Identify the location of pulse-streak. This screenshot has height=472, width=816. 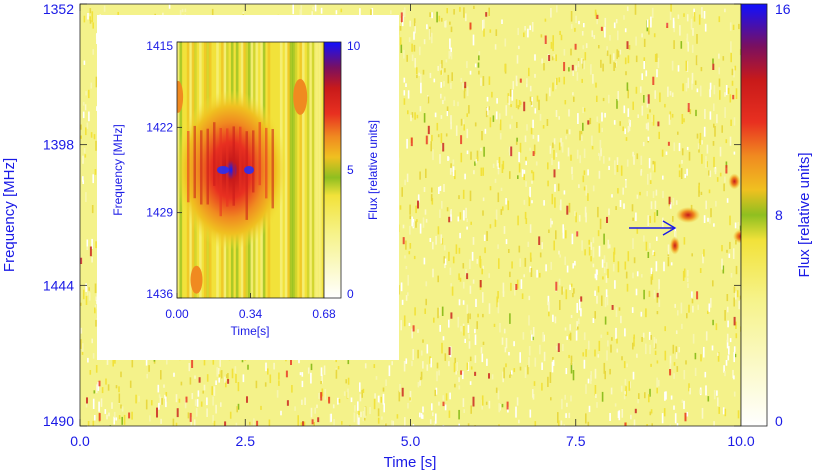
(266, 163).